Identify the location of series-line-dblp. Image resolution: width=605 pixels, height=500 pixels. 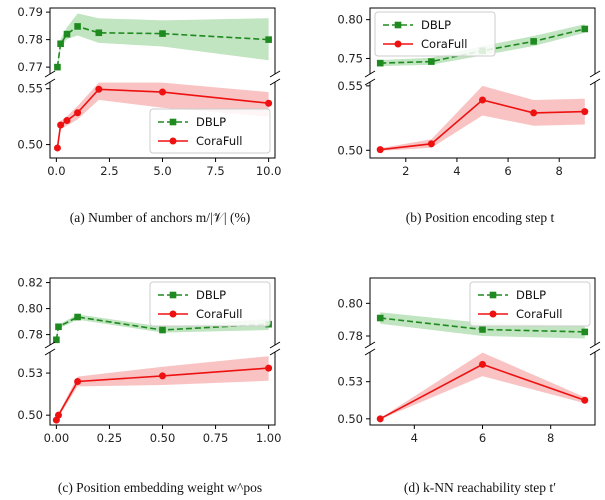
(162, 328).